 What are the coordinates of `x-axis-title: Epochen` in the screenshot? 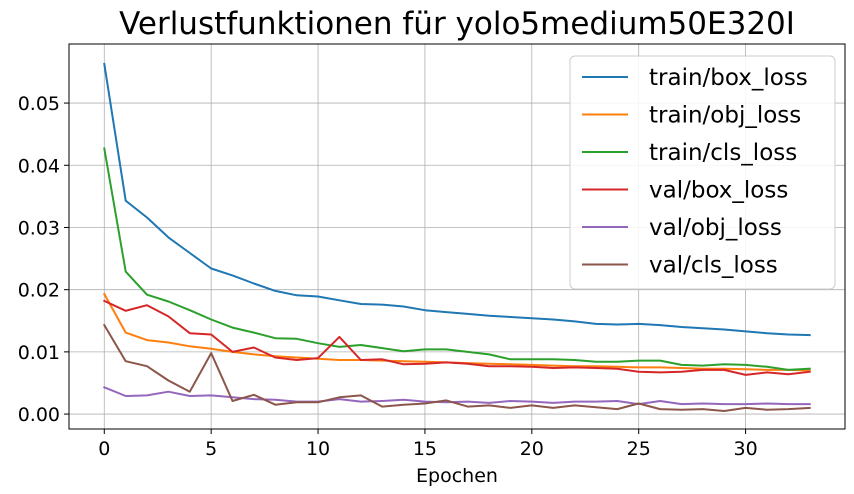 It's located at (457, 476).